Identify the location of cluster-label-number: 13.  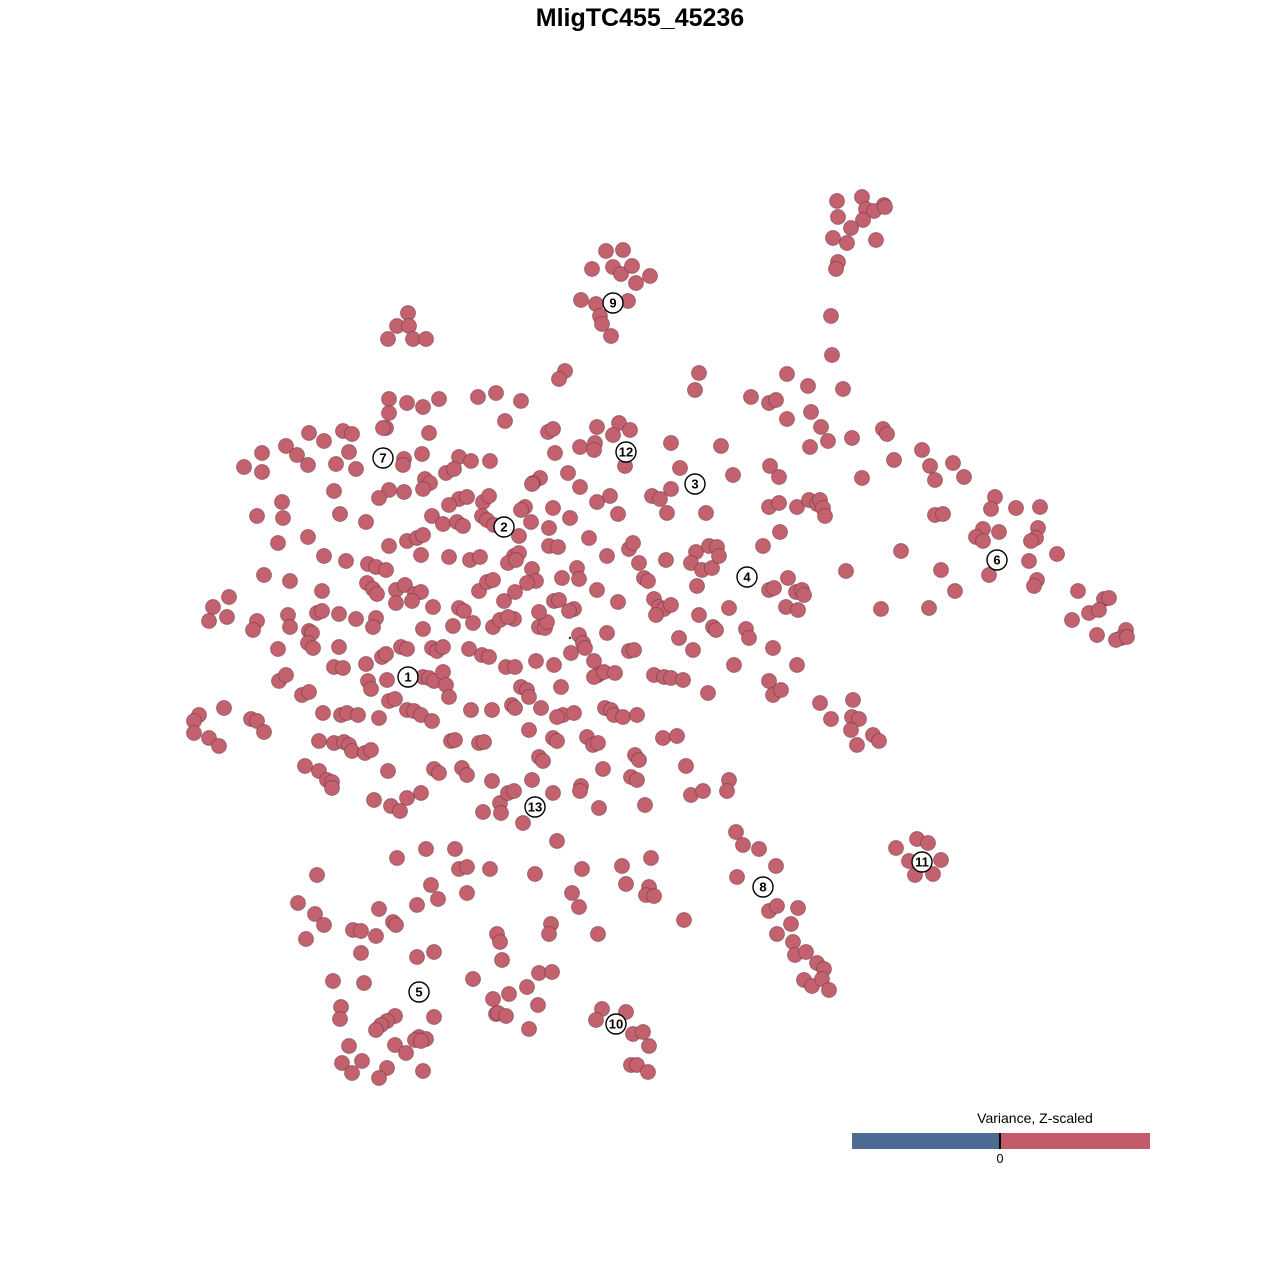
(535, 807).